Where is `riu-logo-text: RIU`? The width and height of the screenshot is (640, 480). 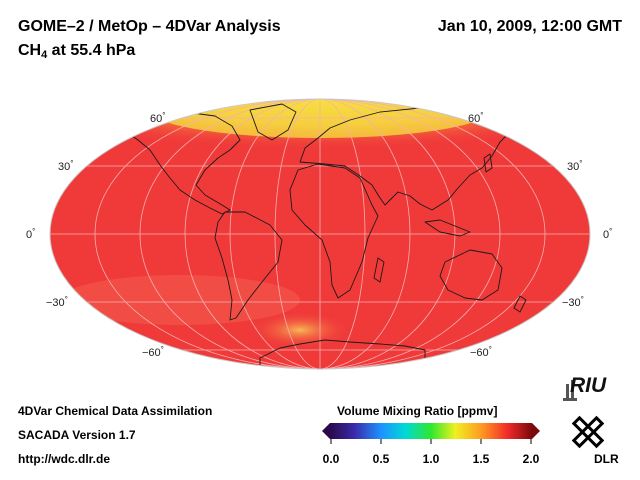 riu-logo-text: RIU is located at coordinates (588, 385).